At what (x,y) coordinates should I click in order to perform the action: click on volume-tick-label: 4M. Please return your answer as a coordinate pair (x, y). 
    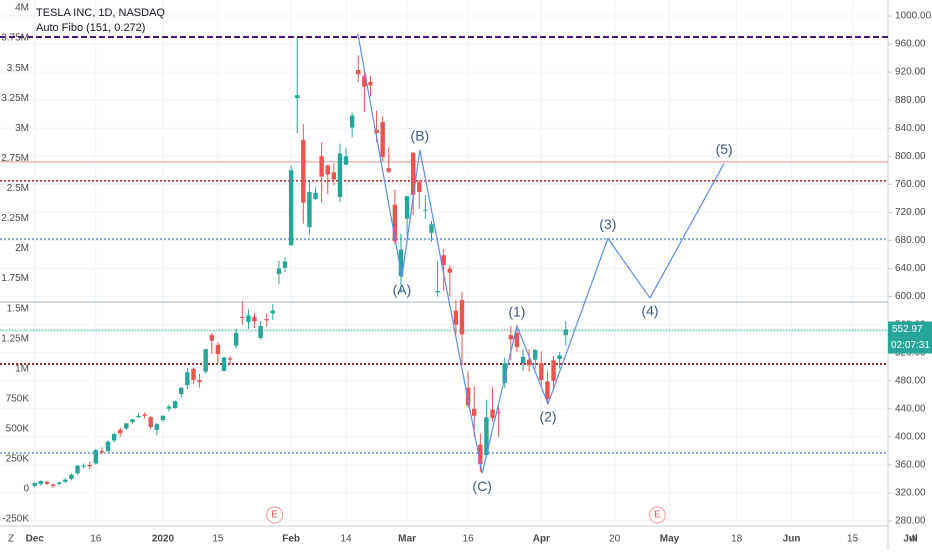
    Looking at the image, I should click on (22, 8).